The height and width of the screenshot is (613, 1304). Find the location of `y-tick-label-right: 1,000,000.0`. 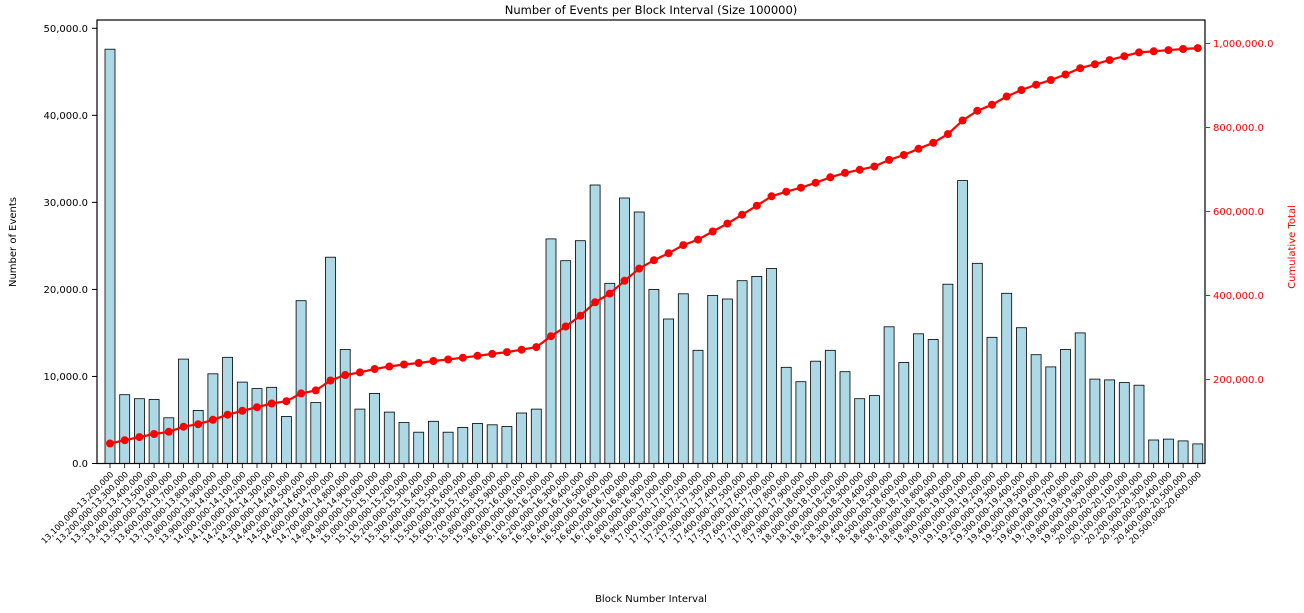

y-tick-label-right: 1,000,000.0 is located at coordinates (1243, 44).